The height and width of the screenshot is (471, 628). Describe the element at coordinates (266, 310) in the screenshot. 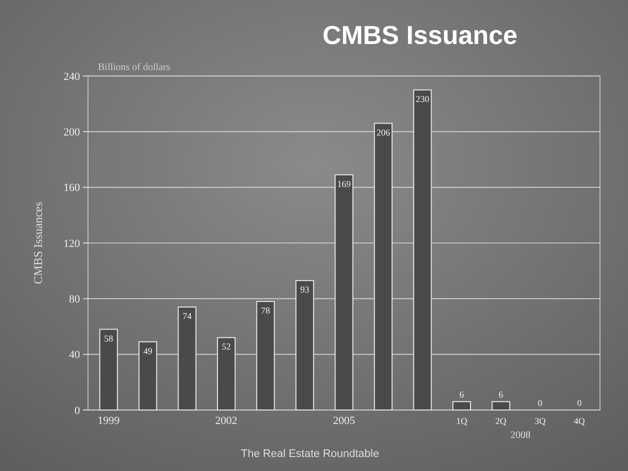

I see `data-label: 78` at that location.